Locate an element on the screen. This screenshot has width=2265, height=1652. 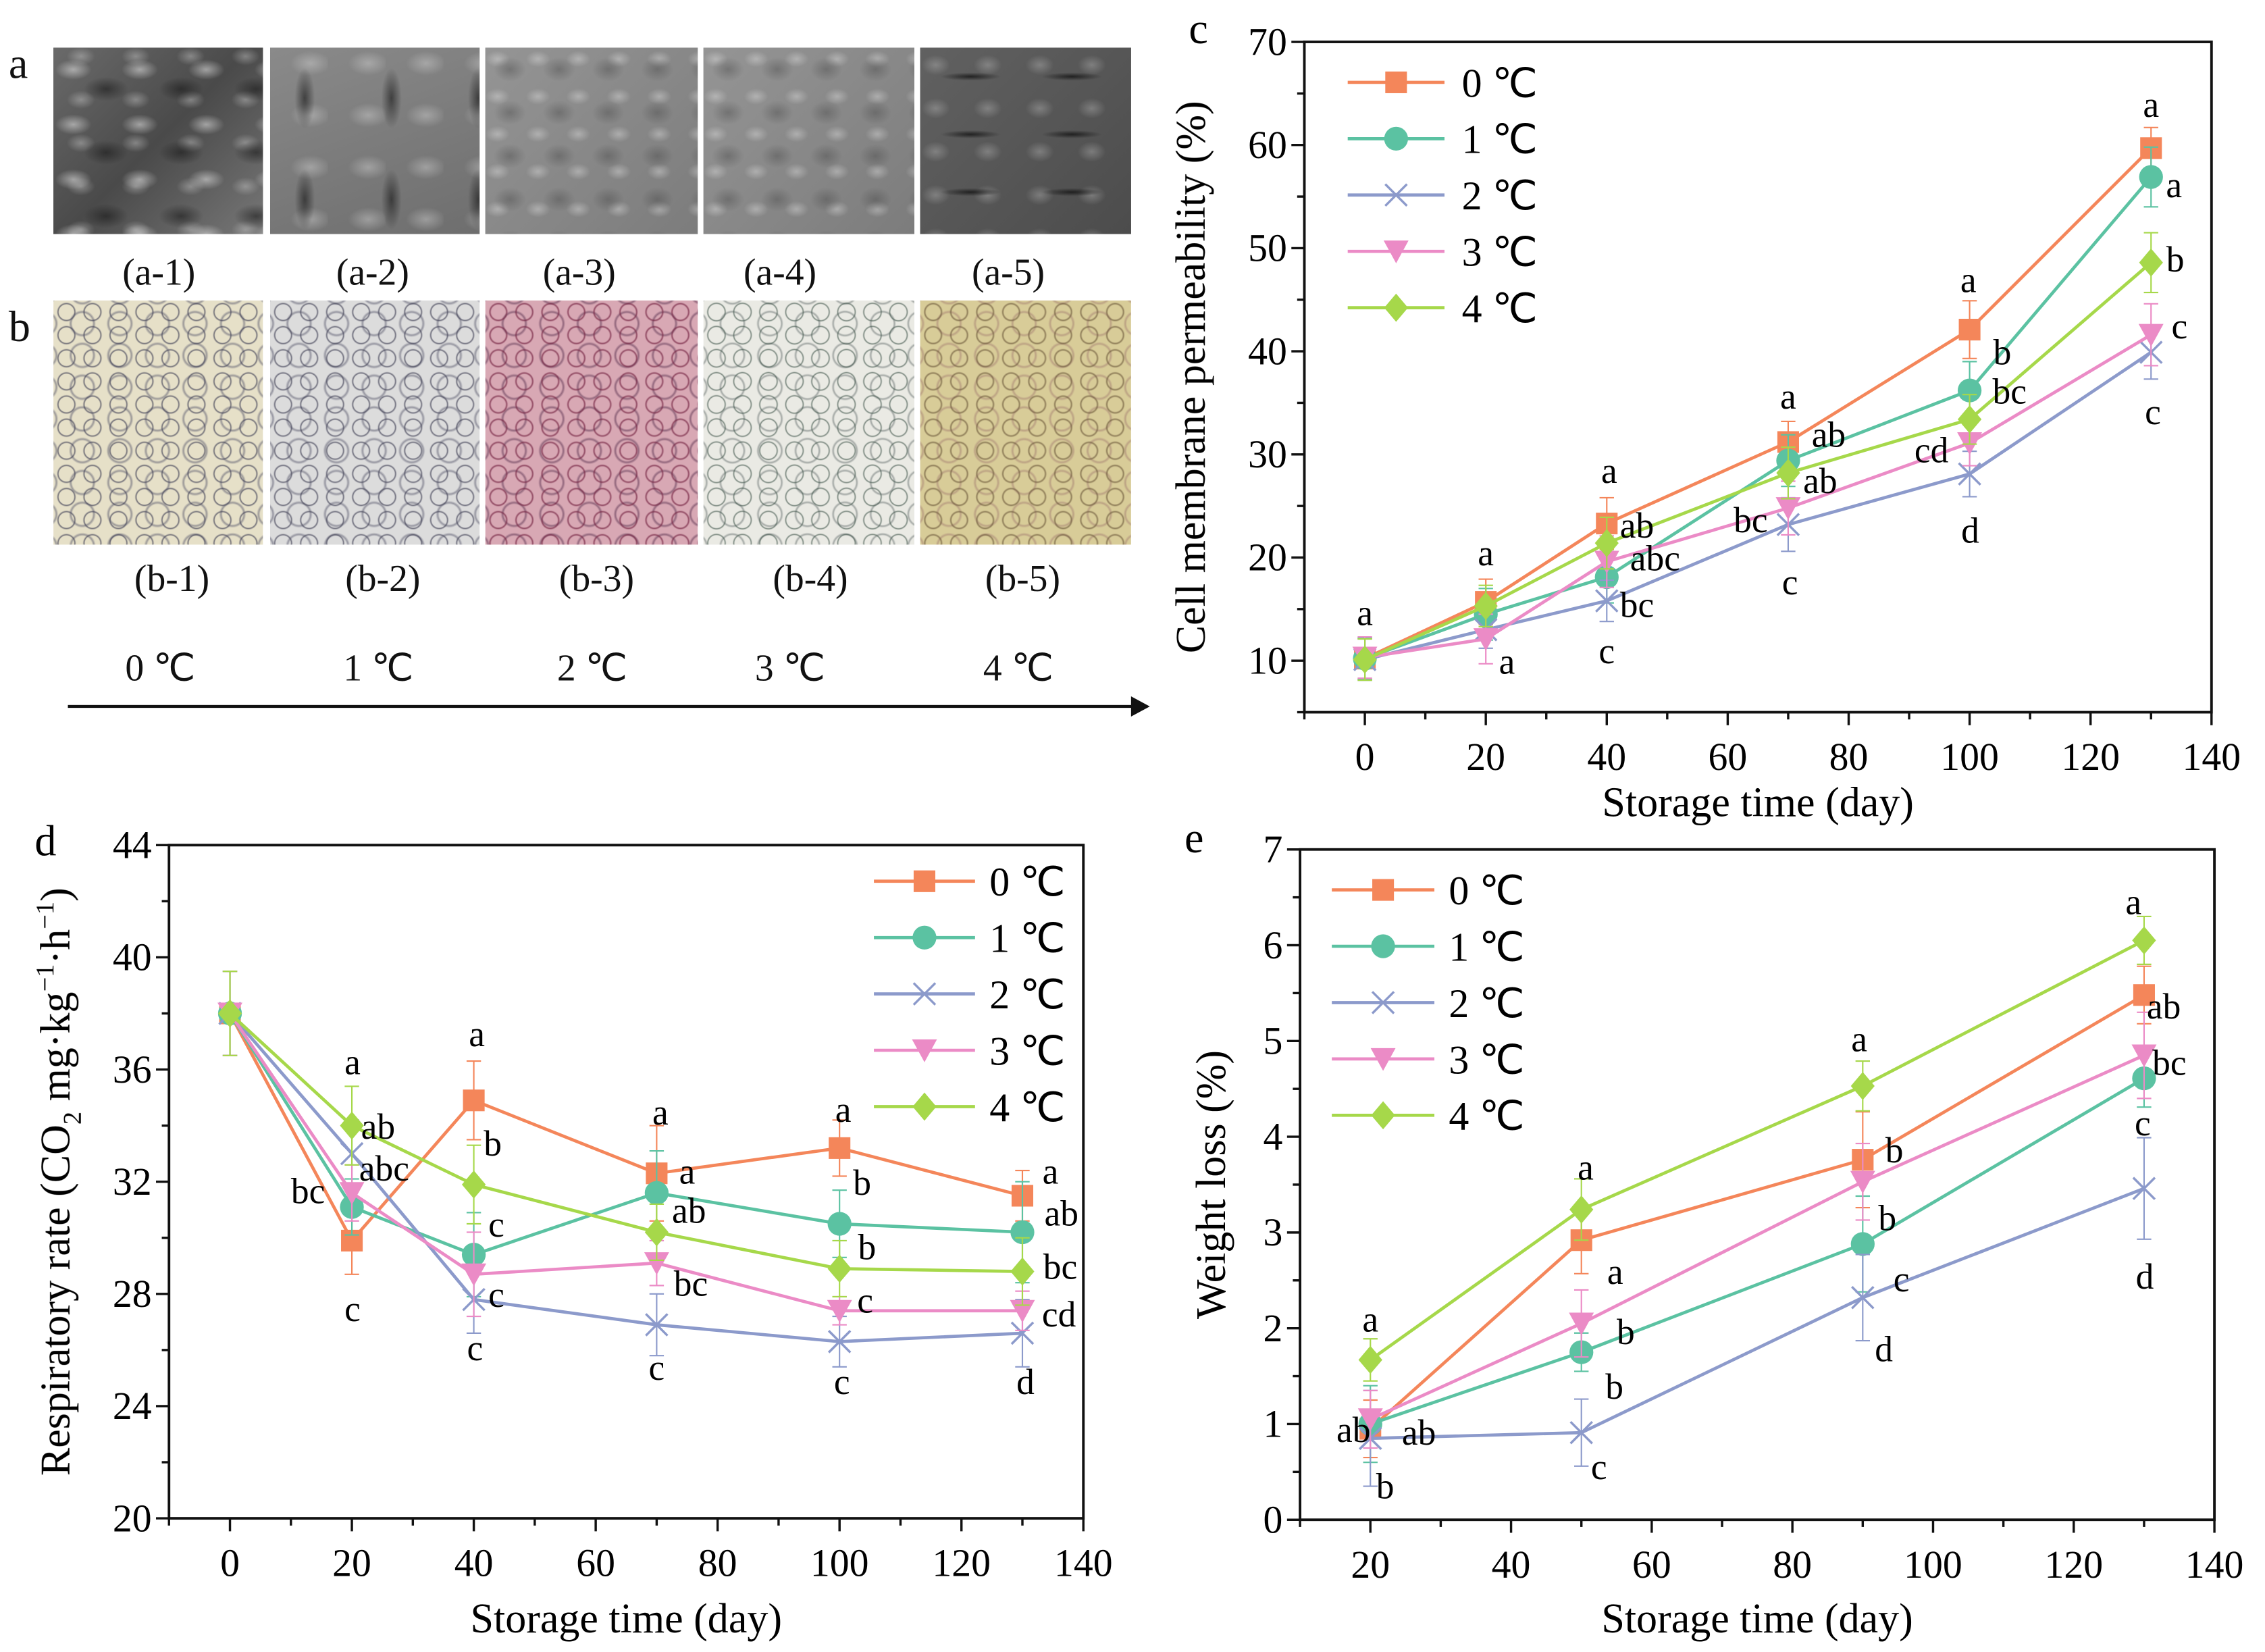
legend-item: 0 ℃ is located at coordinates (1442, 83).